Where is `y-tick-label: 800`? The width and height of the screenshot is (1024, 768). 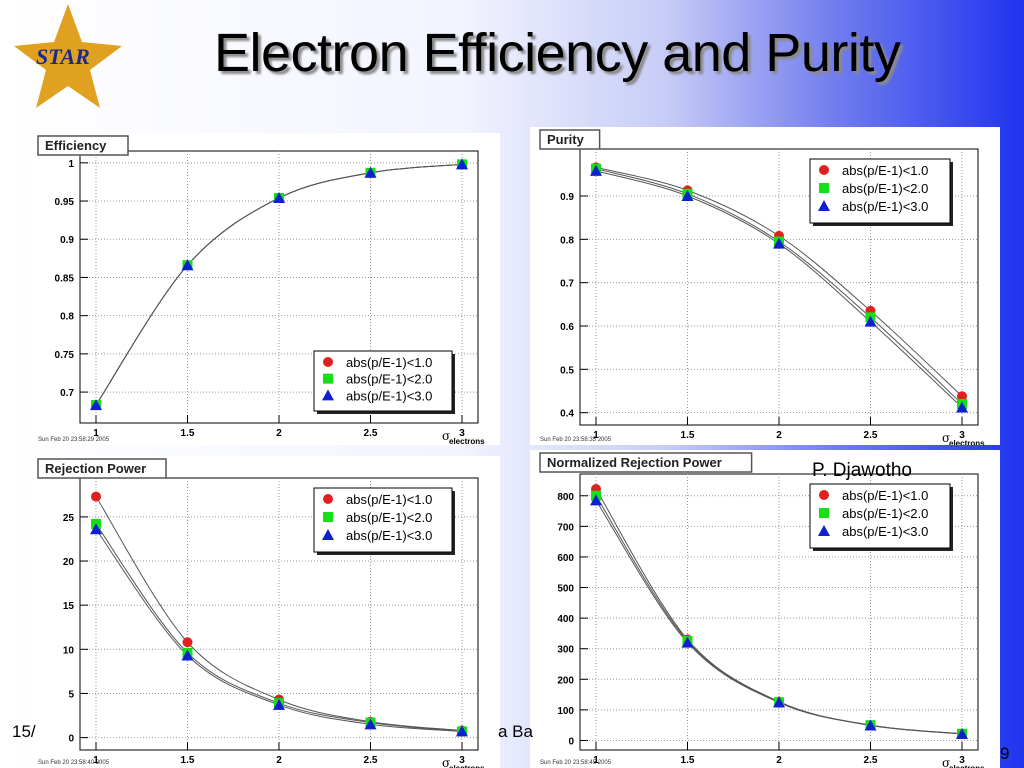 y-tick-label: 800 is located at coordinates (565, 497).